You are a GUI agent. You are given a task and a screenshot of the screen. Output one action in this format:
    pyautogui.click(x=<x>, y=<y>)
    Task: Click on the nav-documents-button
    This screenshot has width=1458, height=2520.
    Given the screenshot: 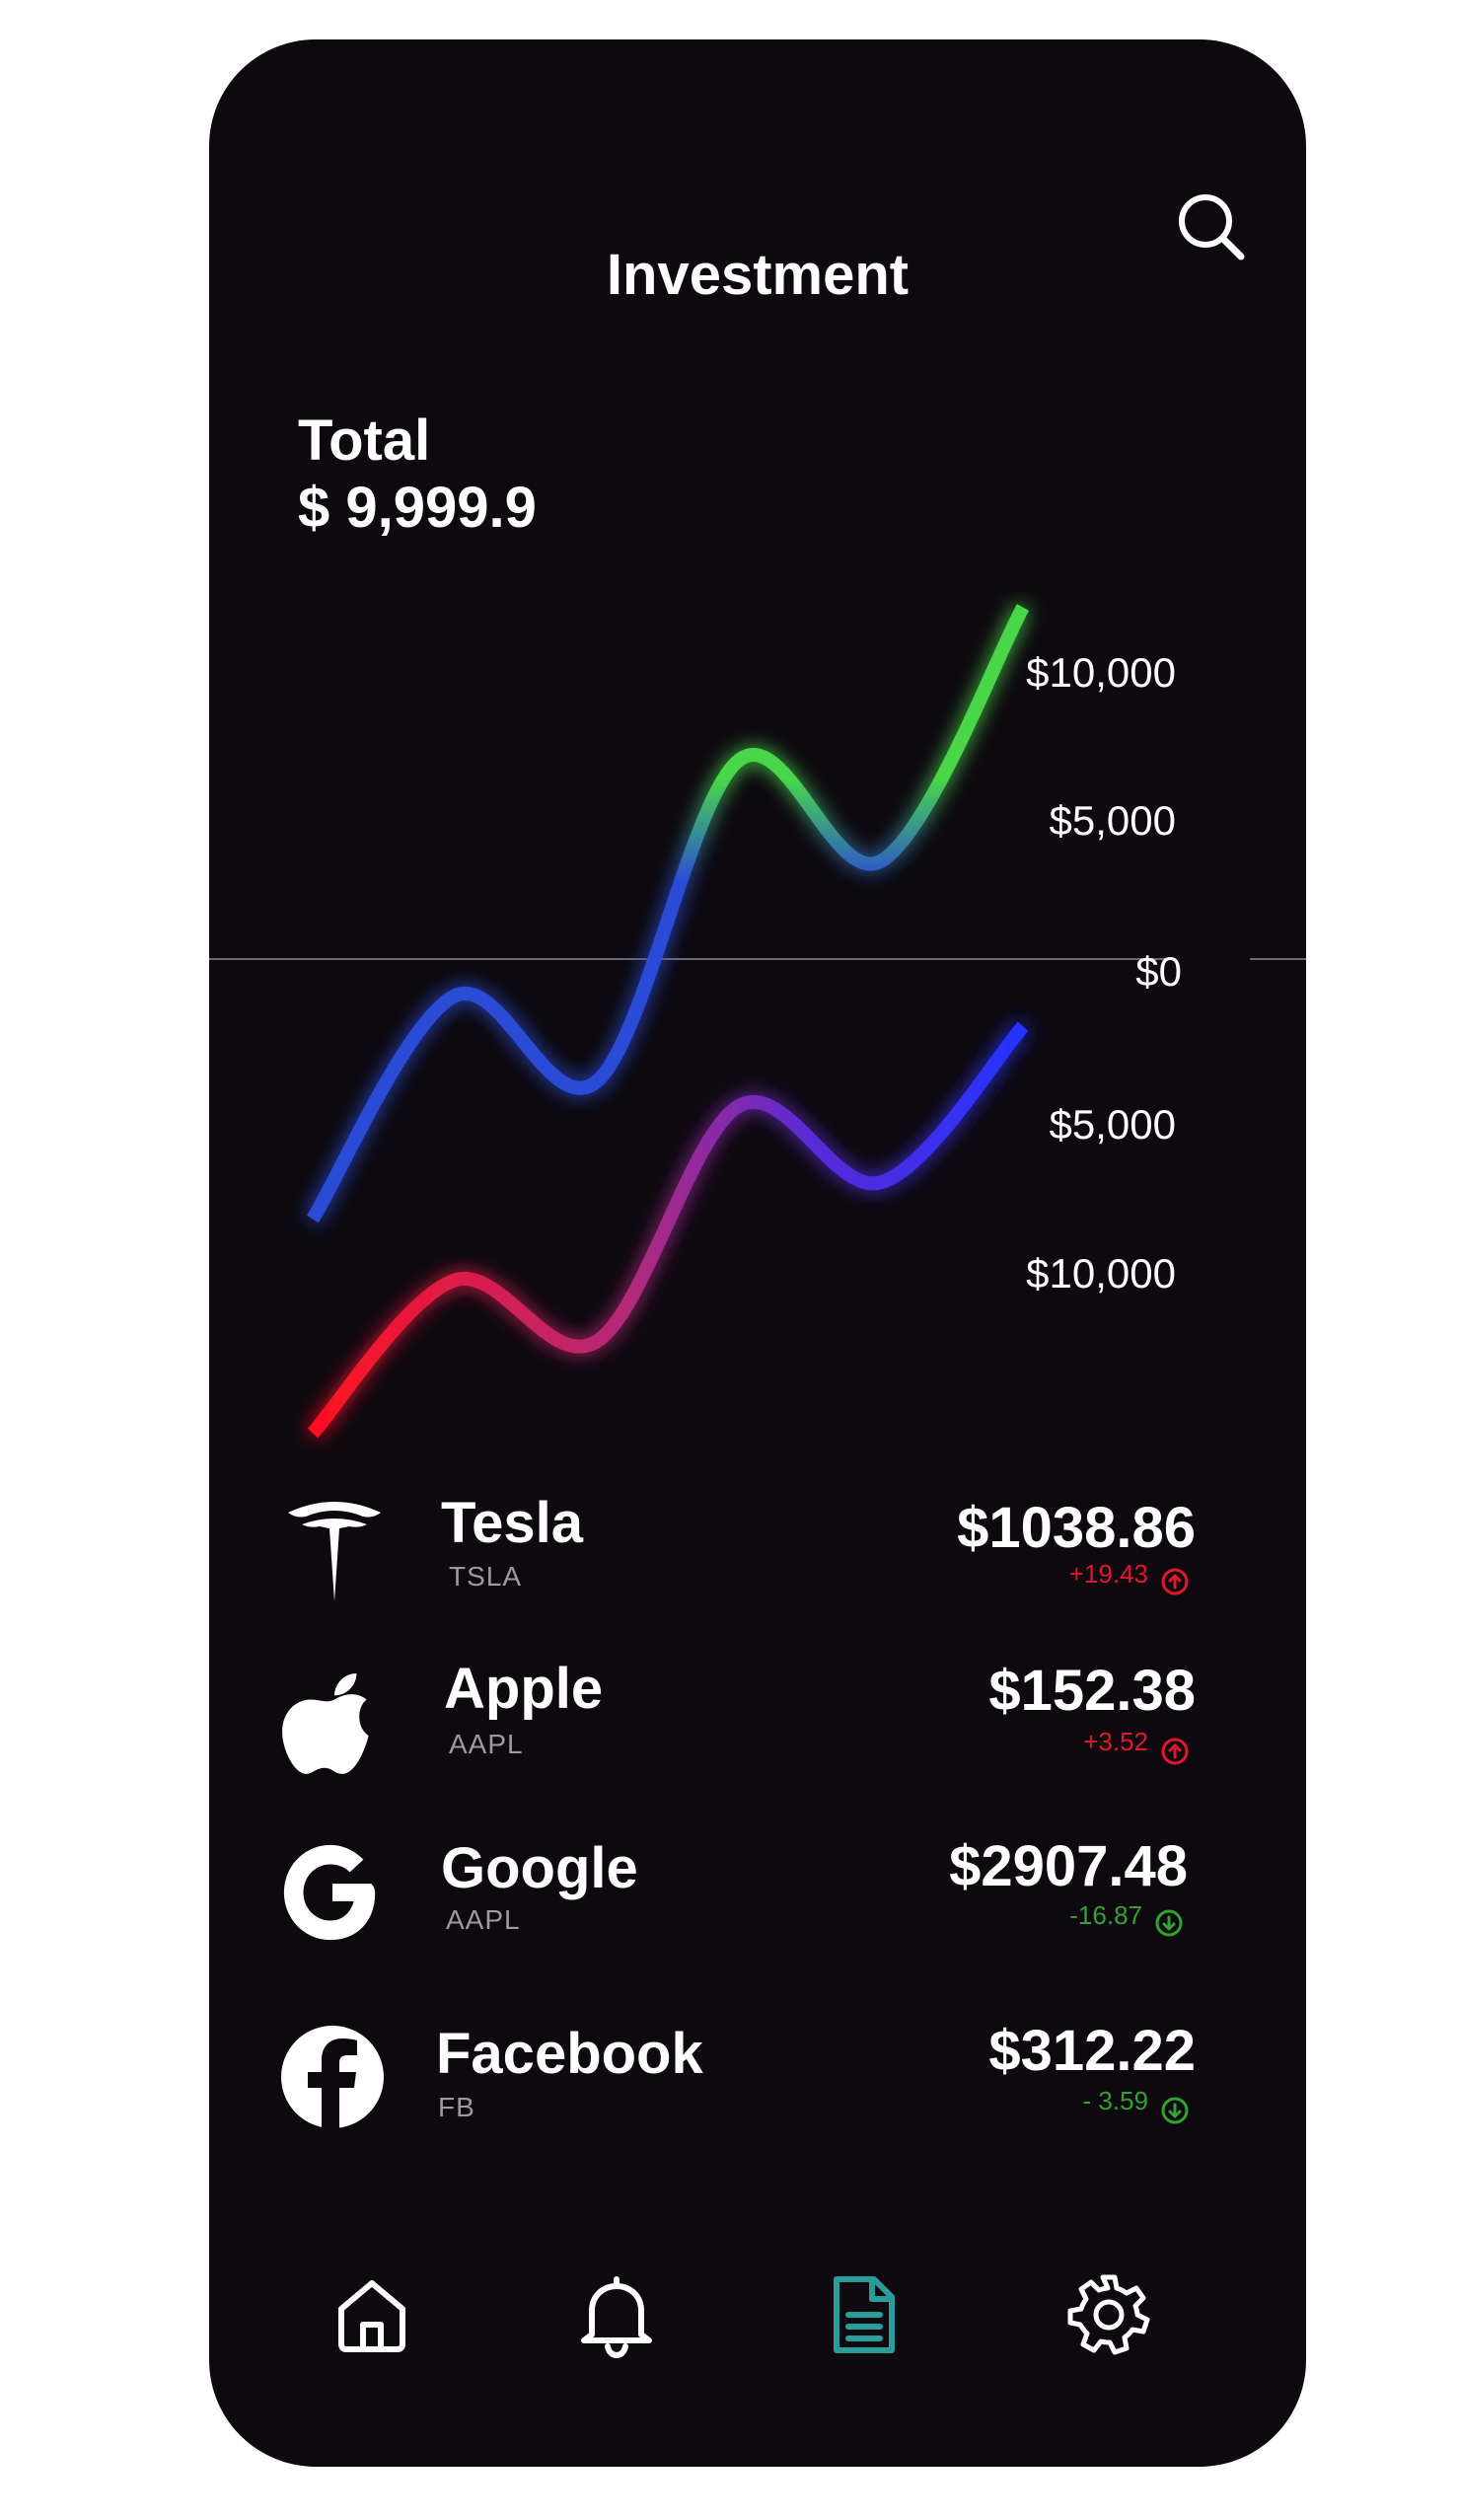 What is the action you would take?
    pyautogui.click(x=863, y=2313)
    